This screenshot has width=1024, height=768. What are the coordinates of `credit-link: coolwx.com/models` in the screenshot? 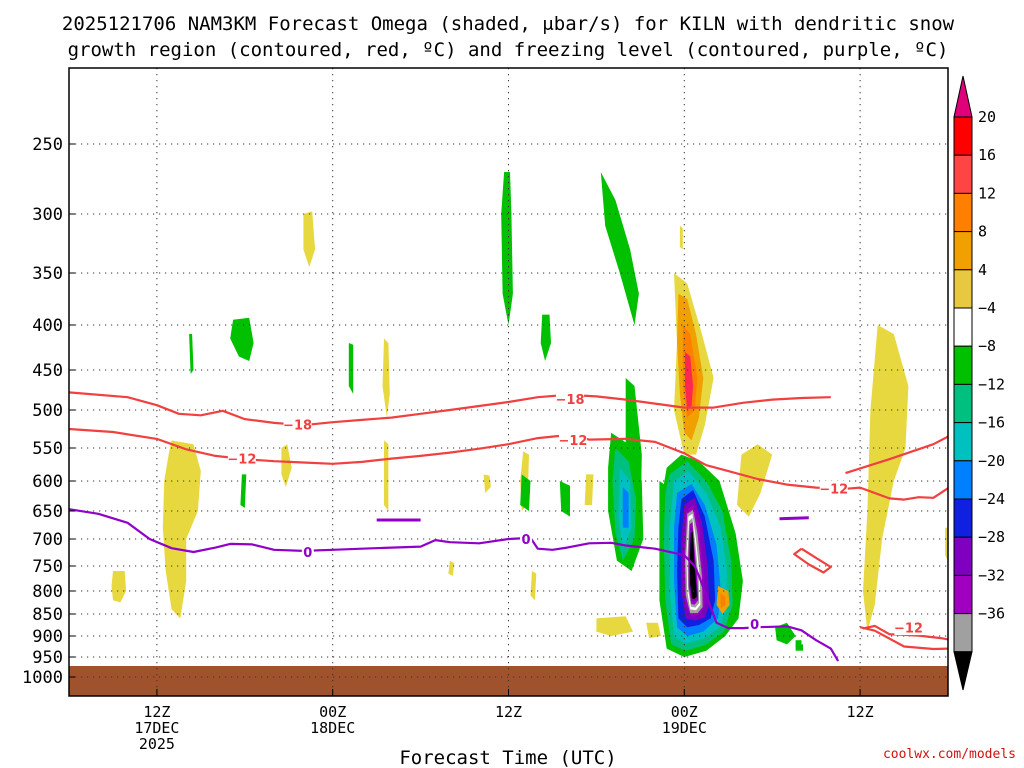 It's located at (949, 754).